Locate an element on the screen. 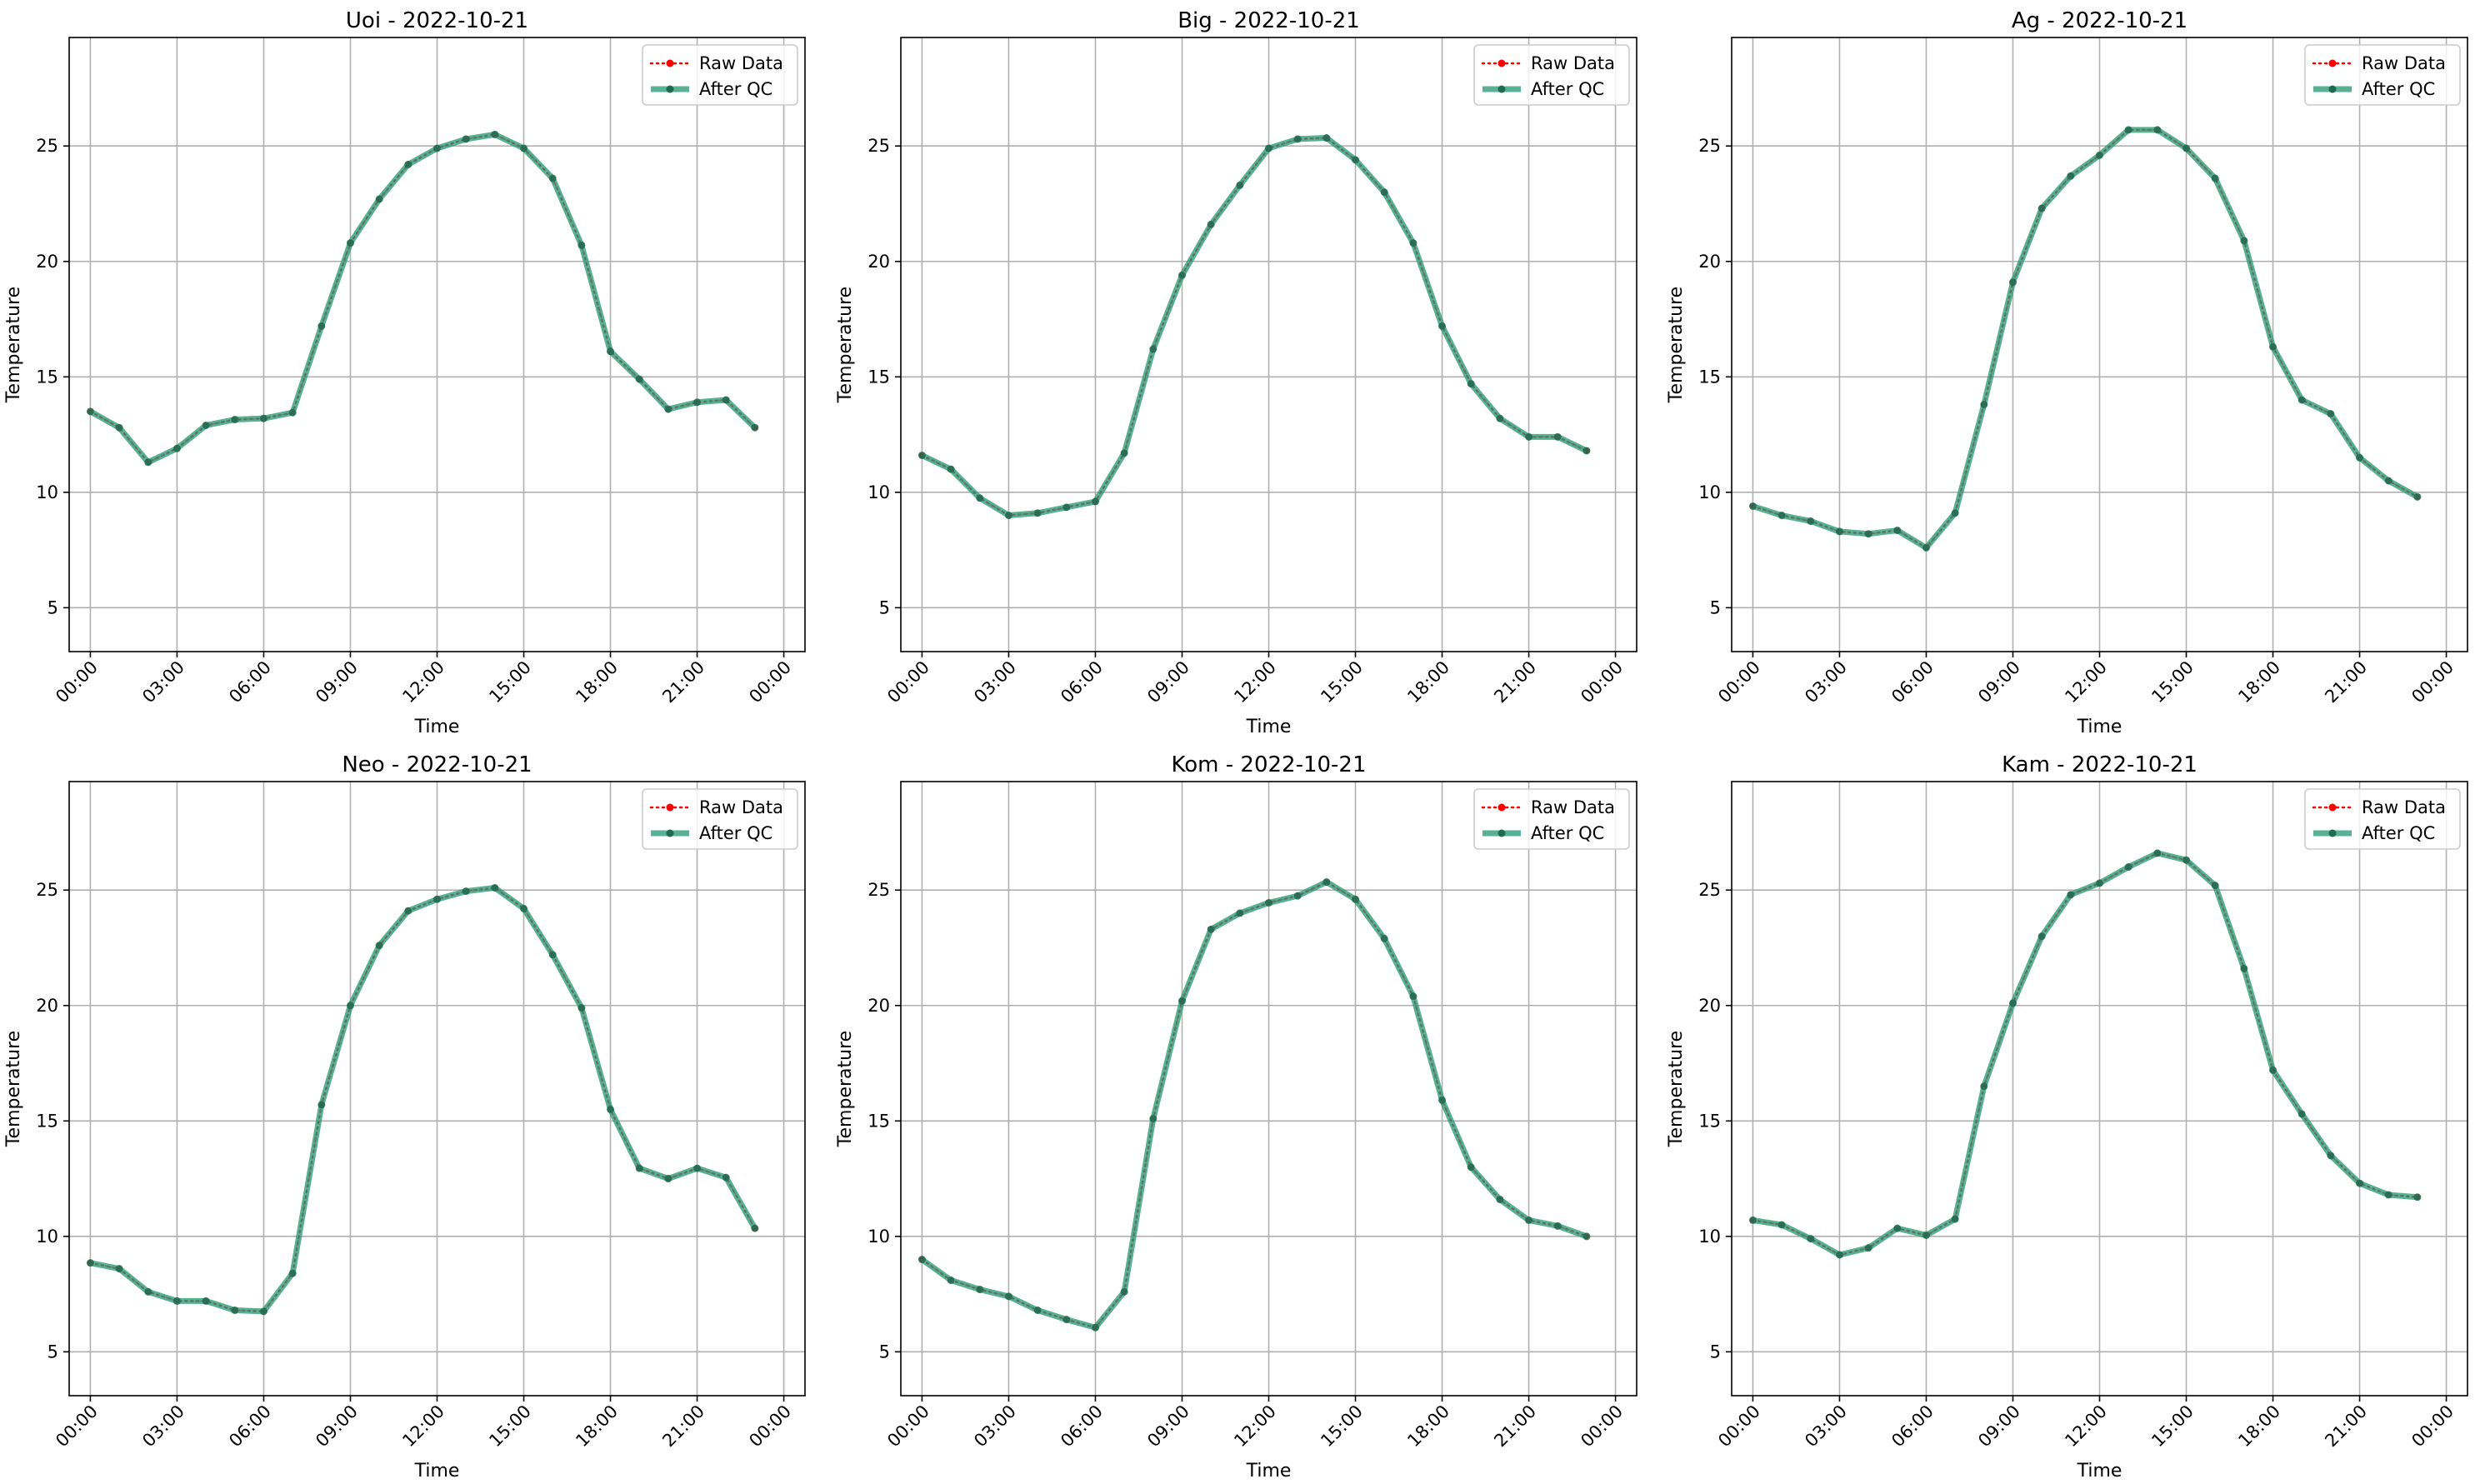  legend-marker-after-qc is located at coordinates (2332, 833).